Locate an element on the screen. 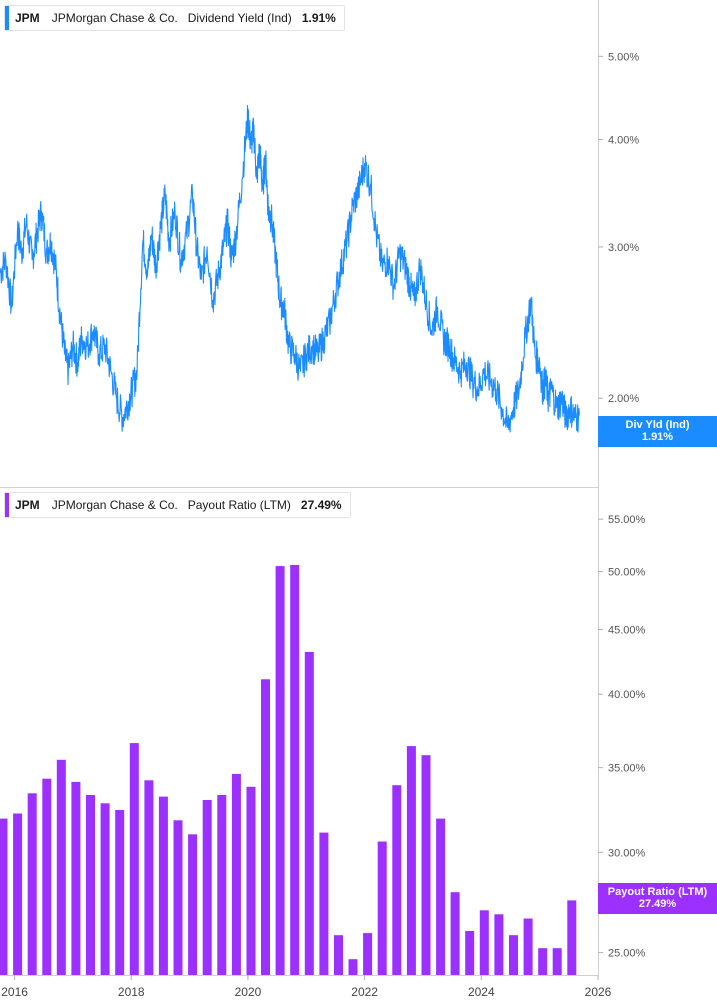 Image resolution: width=717 pixels, height=1005 pixels. metric-value: 1.91% is located at coordinates (318, 18).